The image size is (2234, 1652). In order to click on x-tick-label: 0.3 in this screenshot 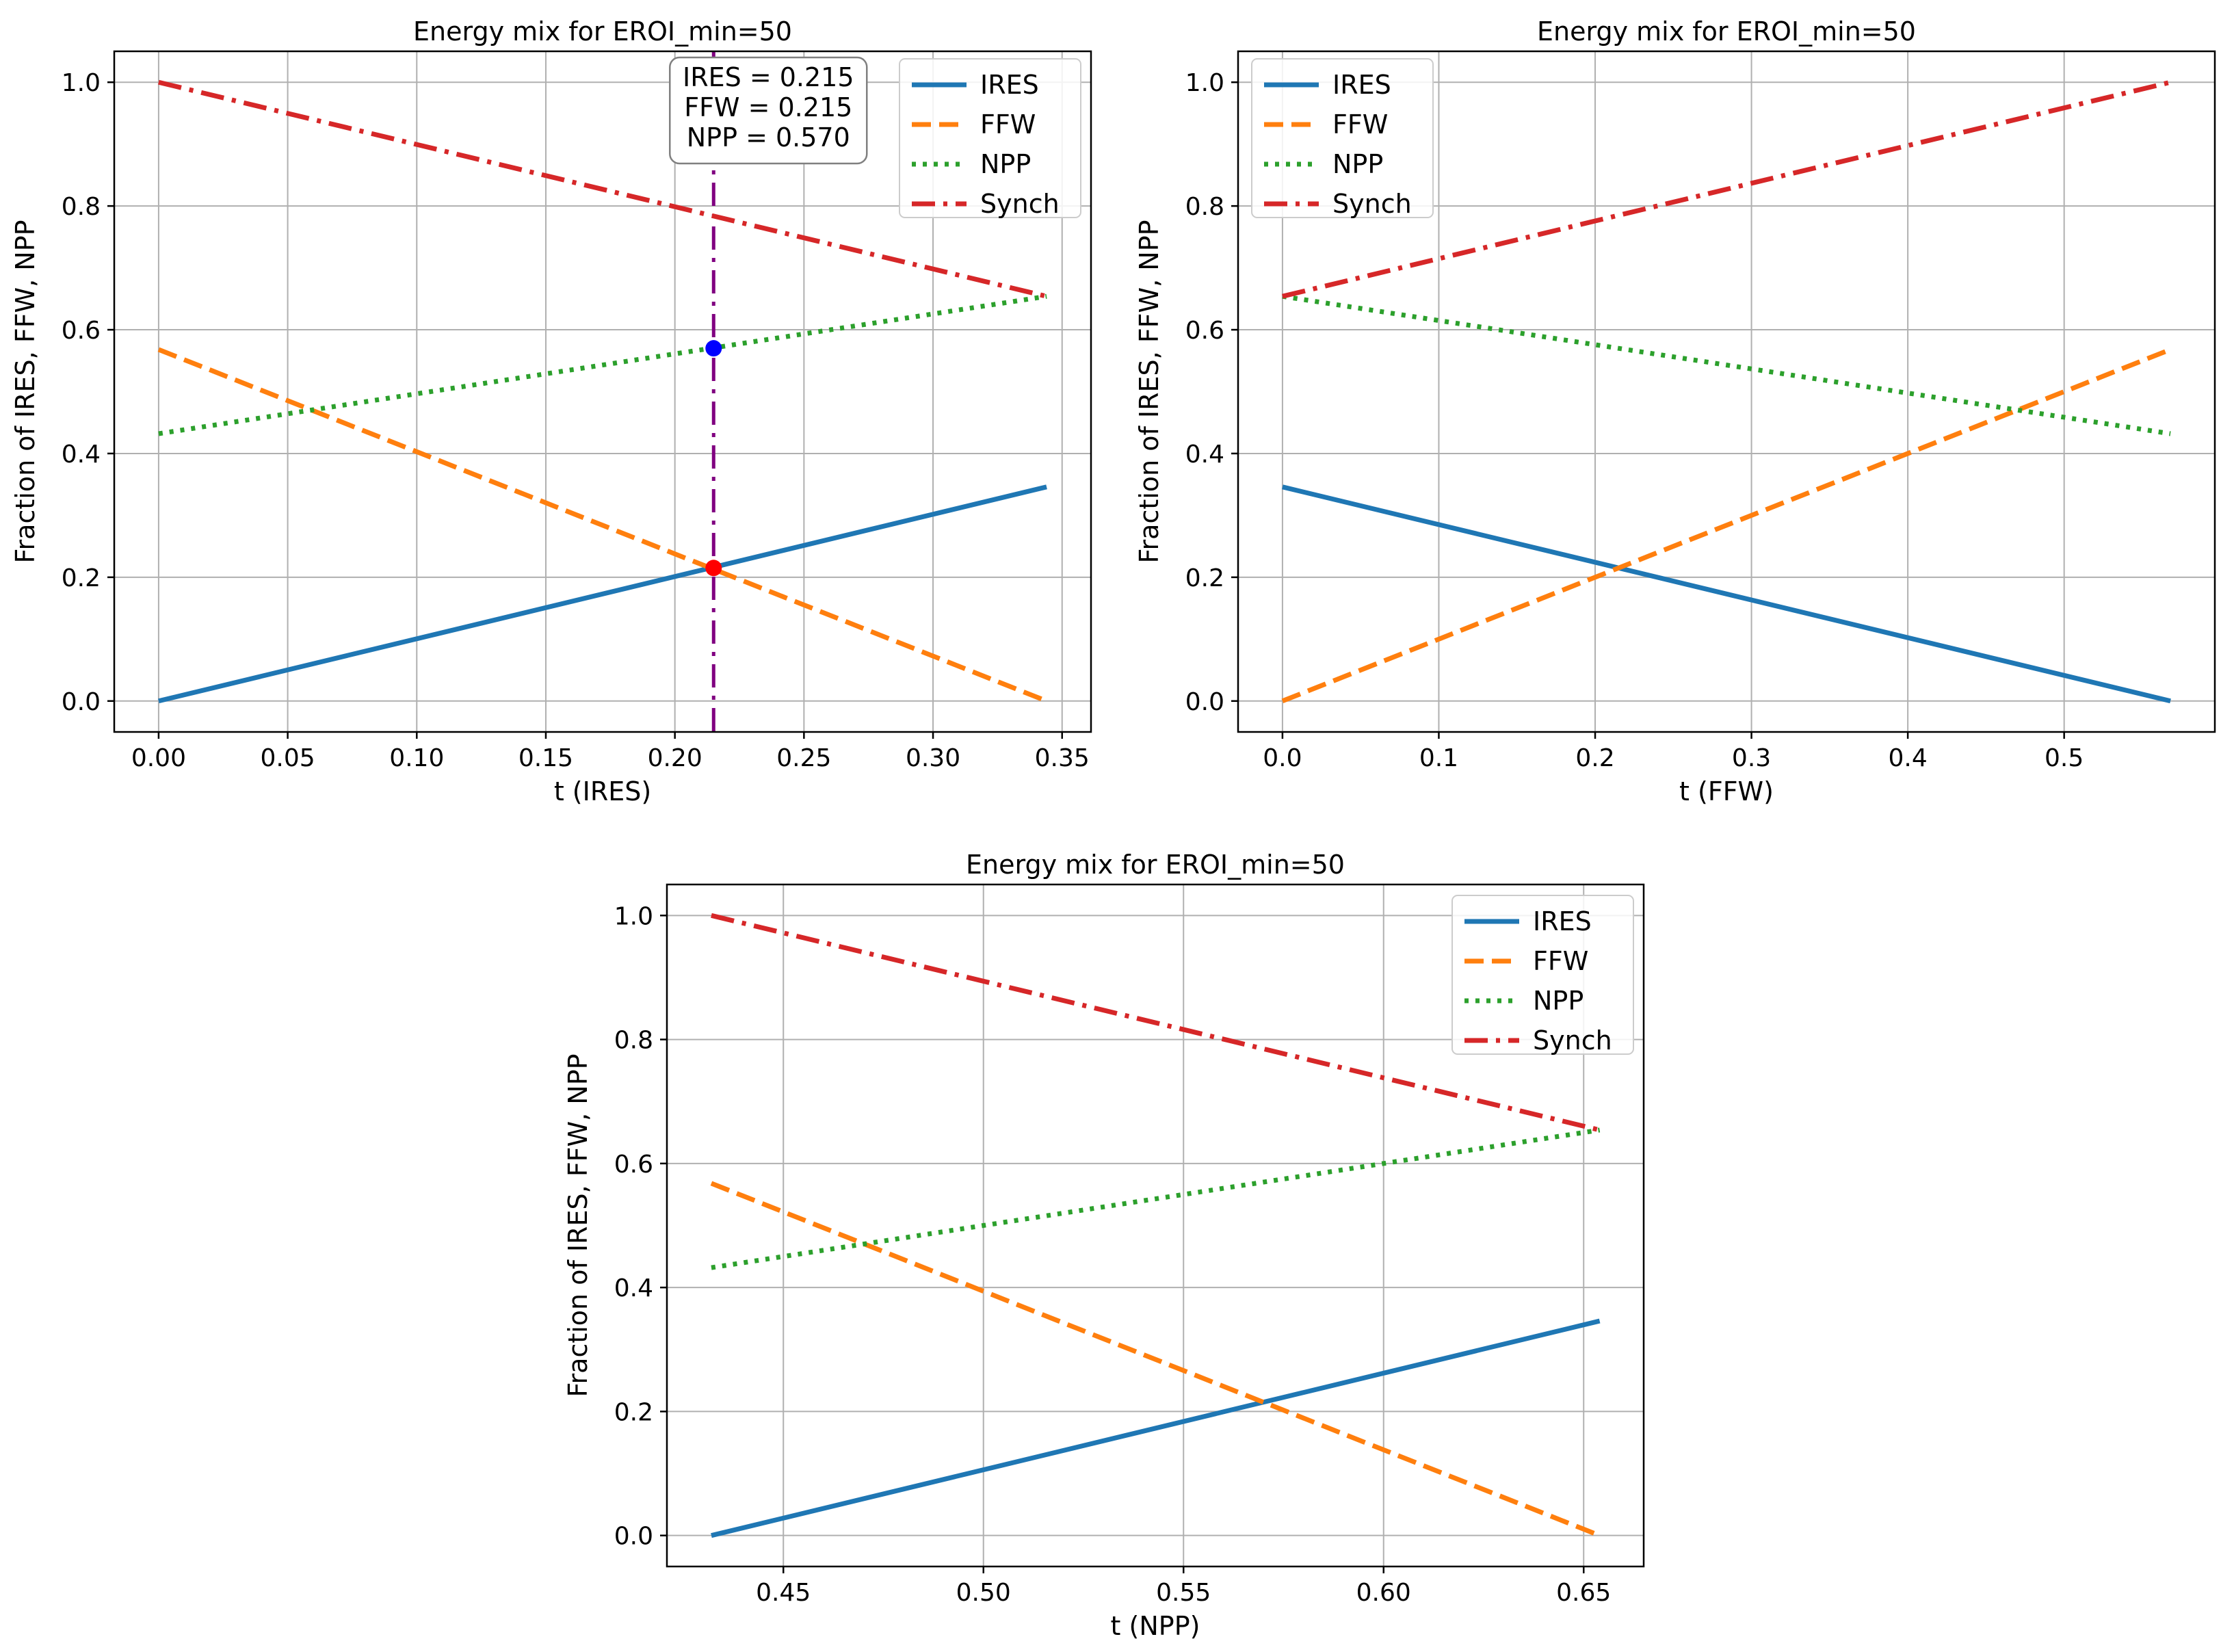, I will do `click(1751, 758)`.